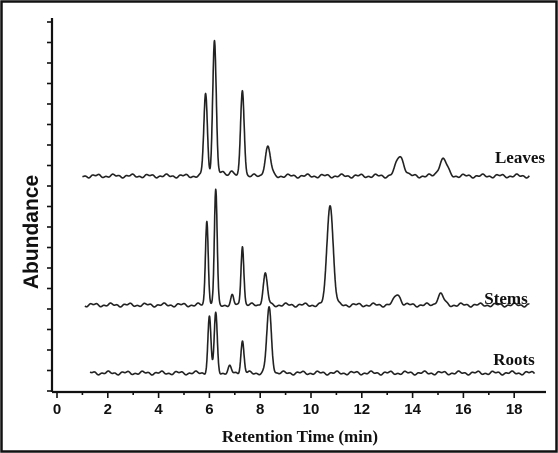 This screenshot has height=453, width=558. I want to click on x-tick-label: 16, so click(463, 409).